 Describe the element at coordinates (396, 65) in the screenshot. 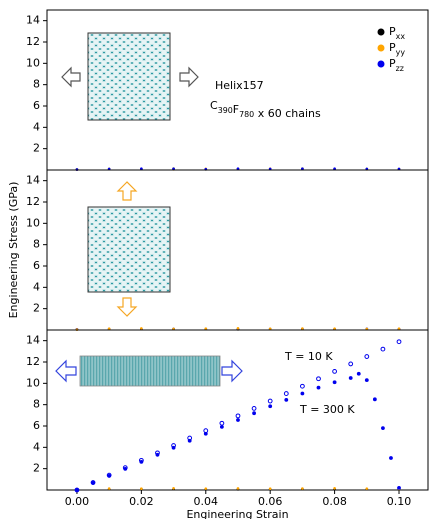

I see `legend-label: Pzz` at that location.